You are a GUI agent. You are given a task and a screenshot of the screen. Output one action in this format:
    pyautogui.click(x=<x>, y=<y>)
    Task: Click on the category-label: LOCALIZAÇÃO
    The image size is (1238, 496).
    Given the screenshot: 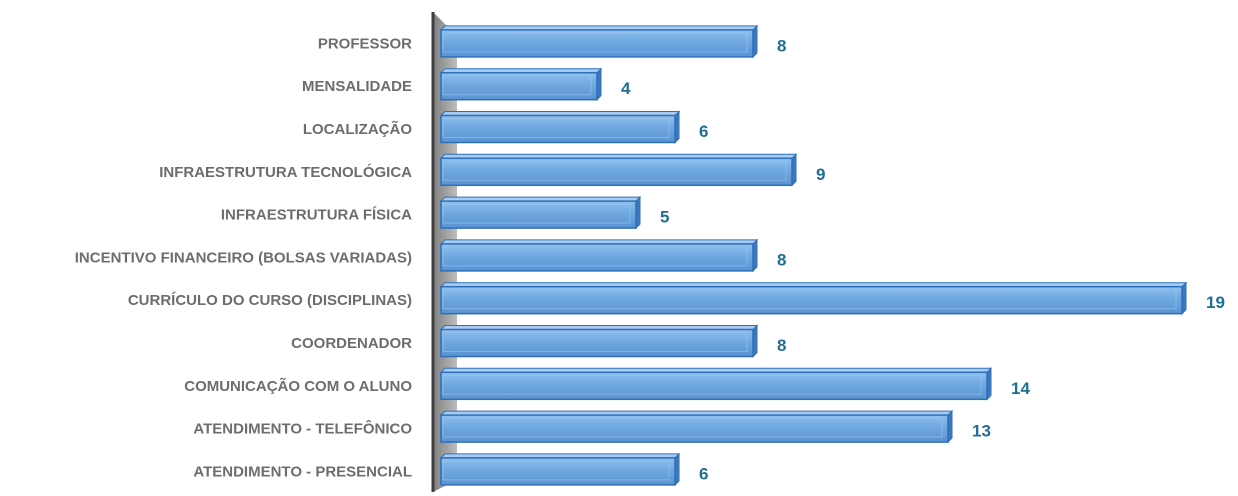 What is the action you would take?
    pyautogui.click(x=357, y=129)
    